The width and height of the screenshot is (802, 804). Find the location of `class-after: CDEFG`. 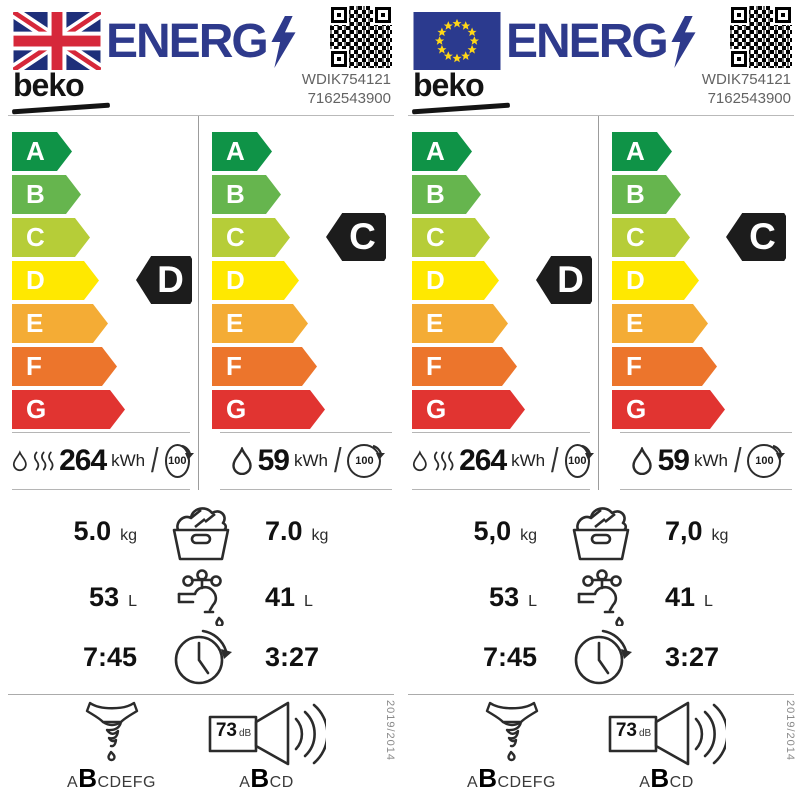

class-after: CDEFG is located at coordinates (126, 782).